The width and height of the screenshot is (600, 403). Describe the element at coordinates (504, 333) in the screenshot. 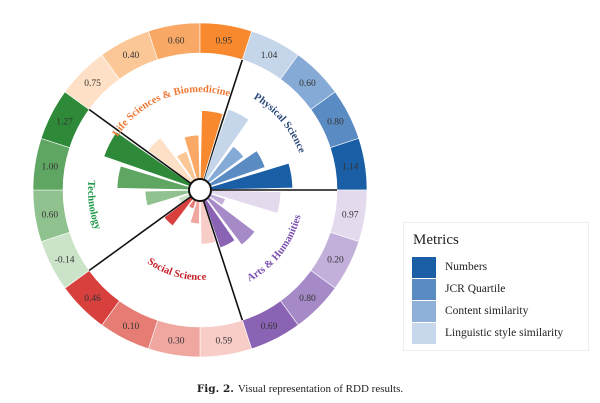

I see `legend-label: Linguistic style similarity` at that location.